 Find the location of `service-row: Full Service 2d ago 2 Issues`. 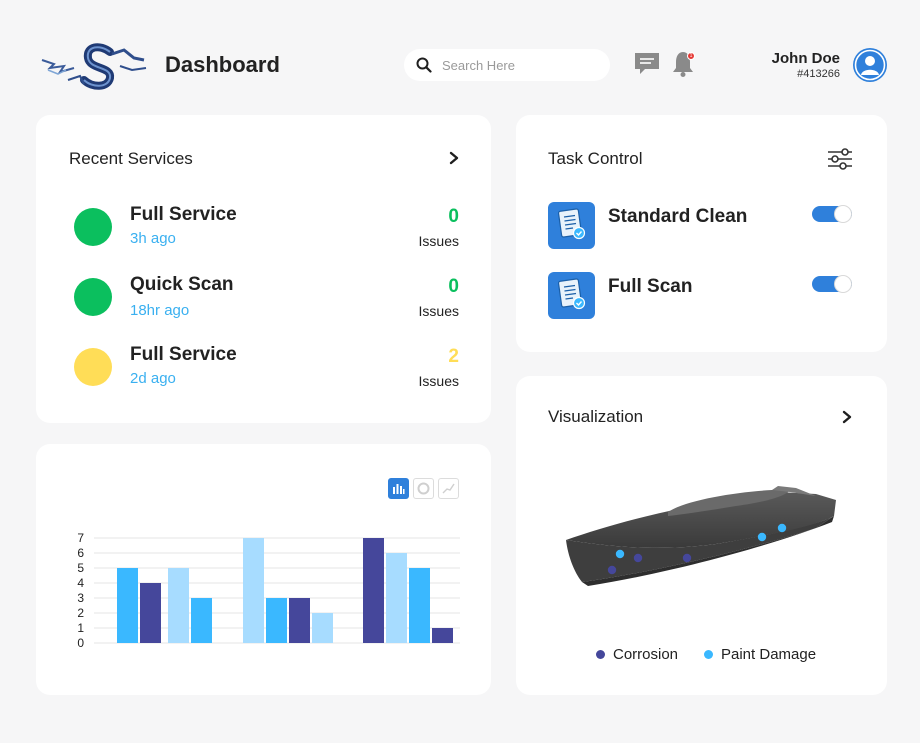

service-row: Full Service 2d ago 2 Issues is located at coordinates (263, 368).